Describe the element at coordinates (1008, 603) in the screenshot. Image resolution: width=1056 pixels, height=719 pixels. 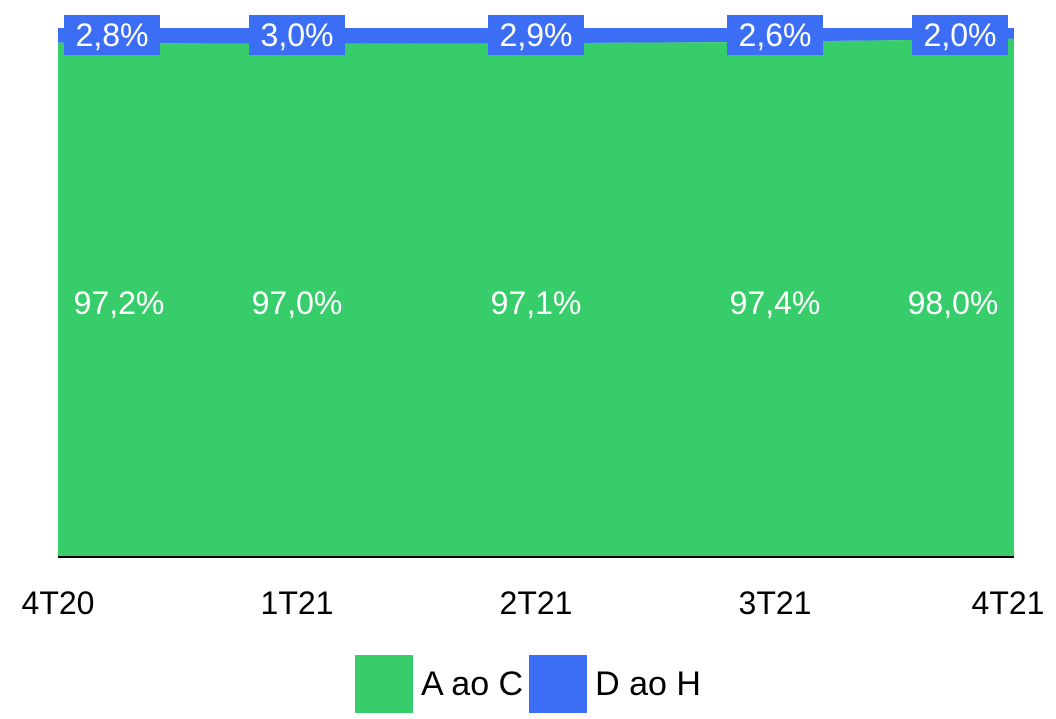
I see `x-tick-label: 4T21` at that location.